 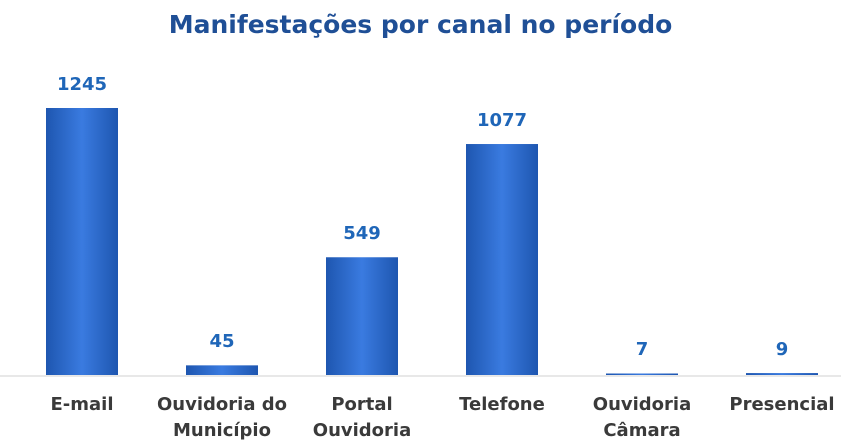 What do you see at coordinates (420, 24) in the screenshot?
I see `chart-title: Manifestações por canal no período` at bounding box center [420, 24].